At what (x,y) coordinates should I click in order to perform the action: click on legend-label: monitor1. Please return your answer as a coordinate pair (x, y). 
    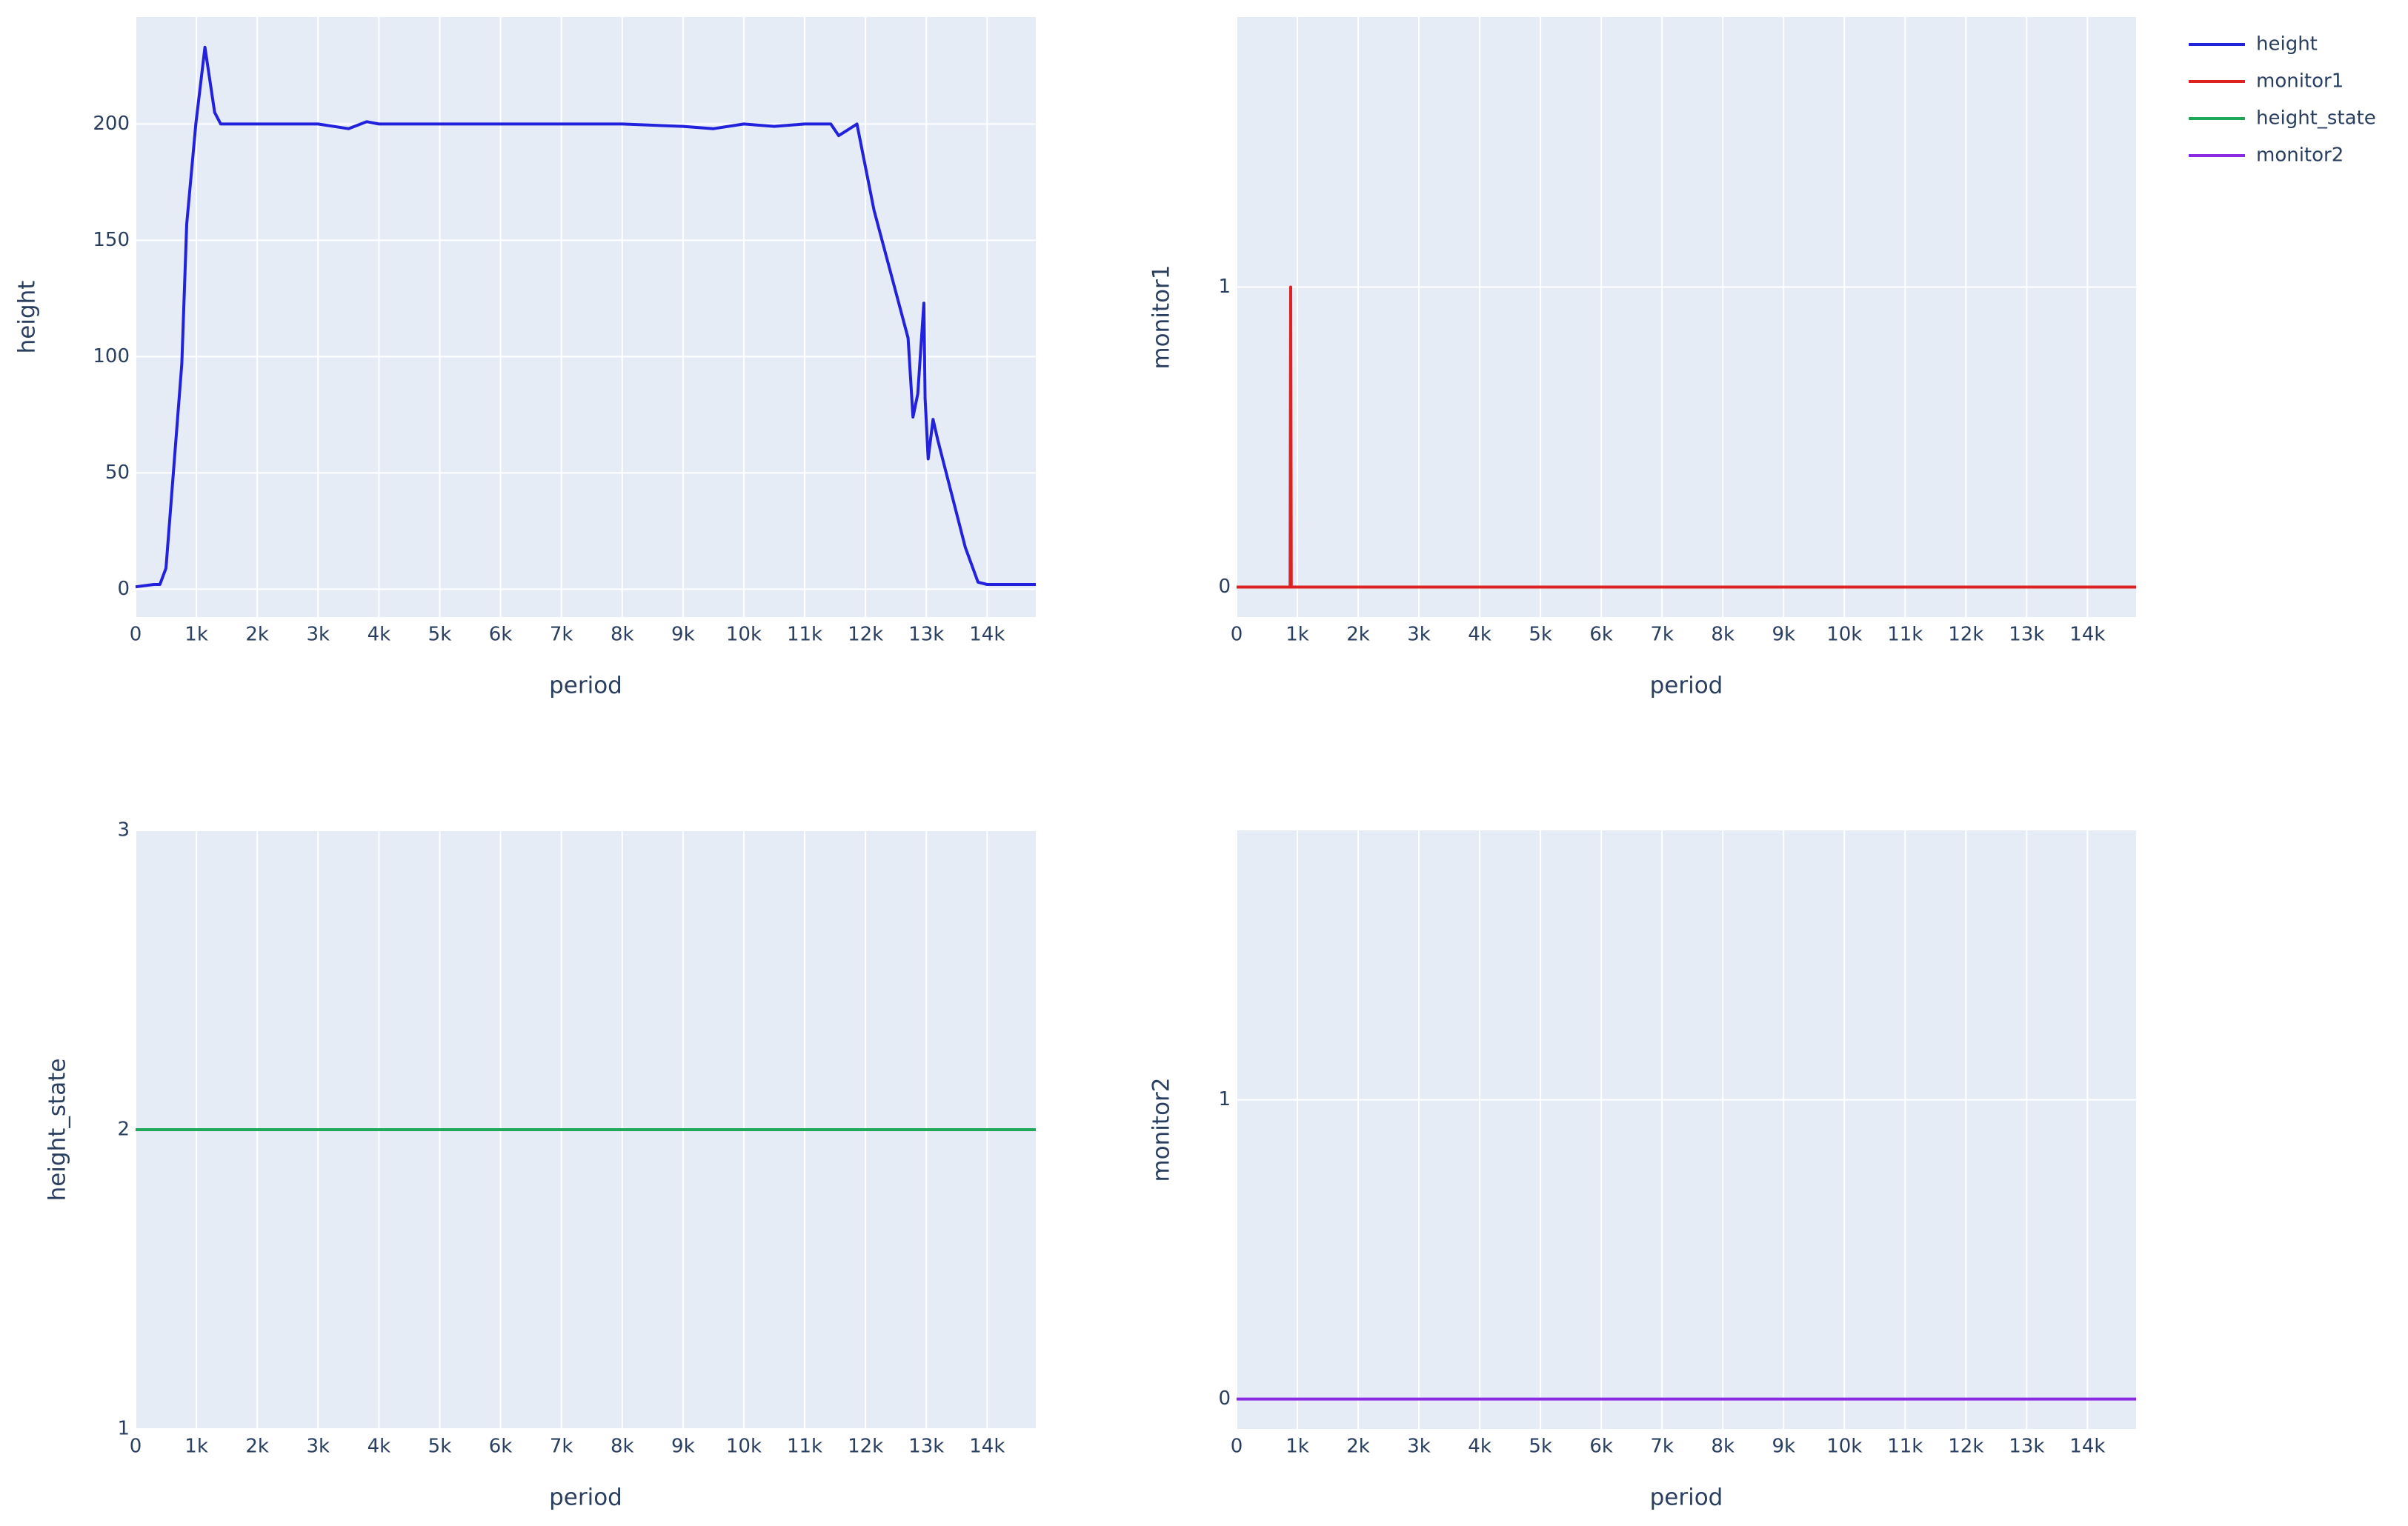
    Looking at the image, I should click on (2300, 81).